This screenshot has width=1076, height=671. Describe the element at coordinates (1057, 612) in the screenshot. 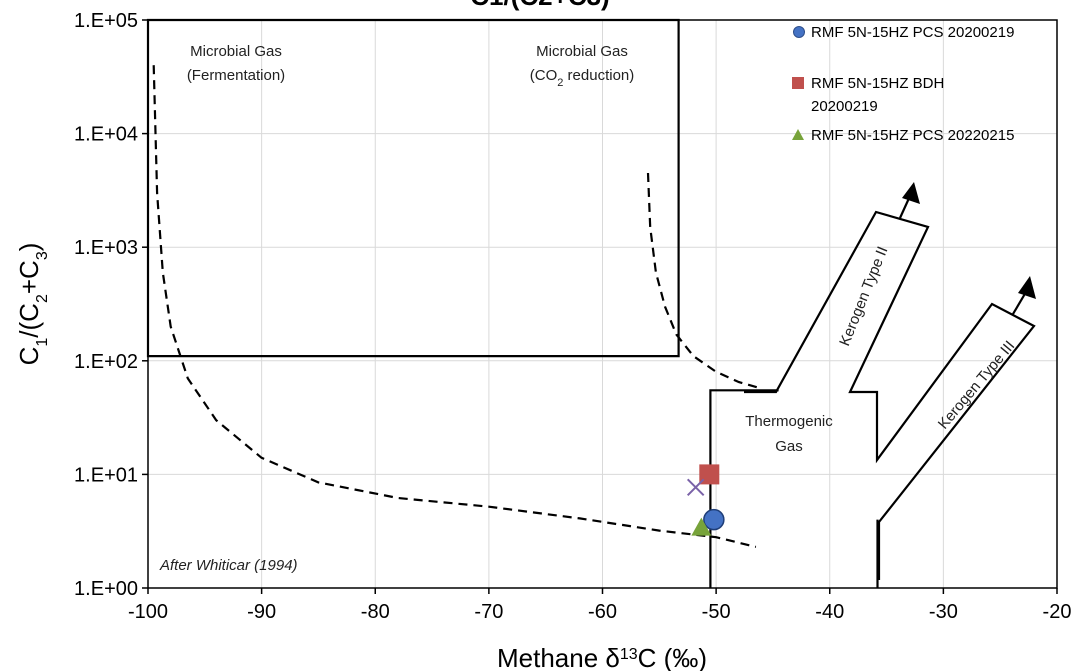

I see `x-tick-label: -20` at that location.